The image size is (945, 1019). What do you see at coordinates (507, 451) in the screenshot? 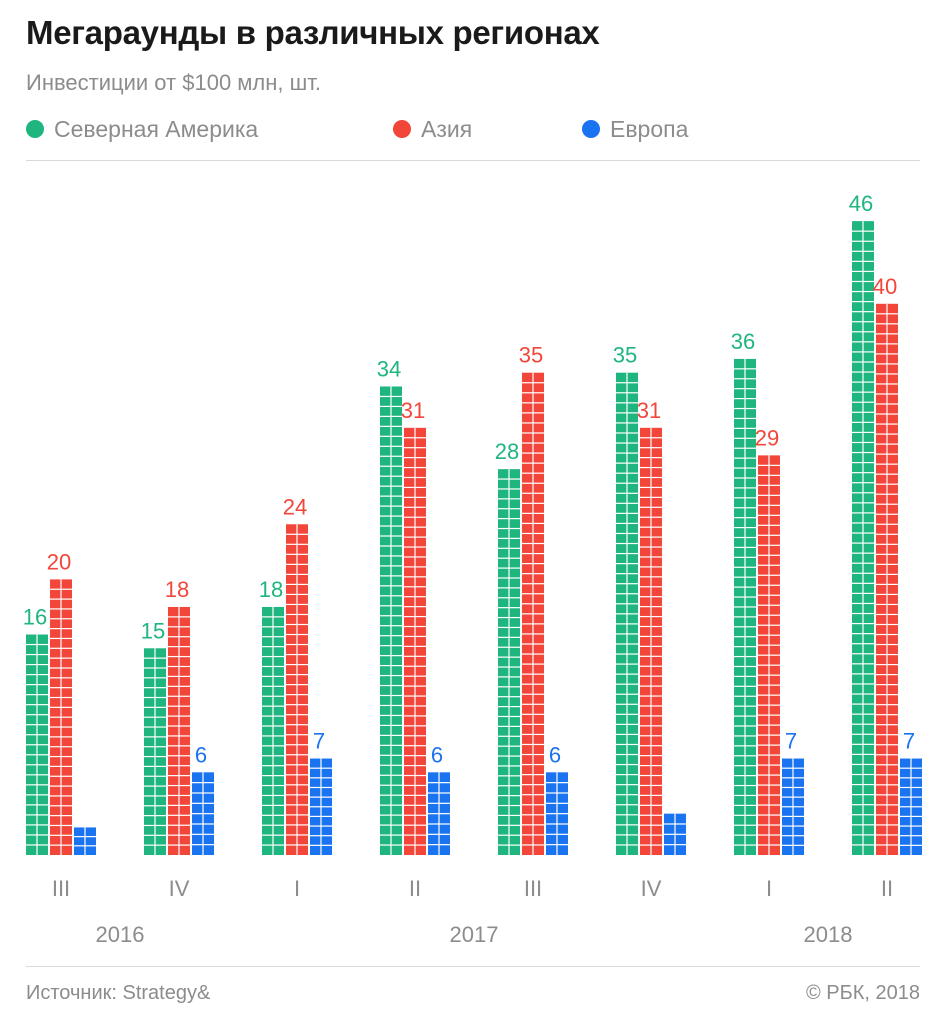
I see `data-label: 28` at bounding box center [507, 451].